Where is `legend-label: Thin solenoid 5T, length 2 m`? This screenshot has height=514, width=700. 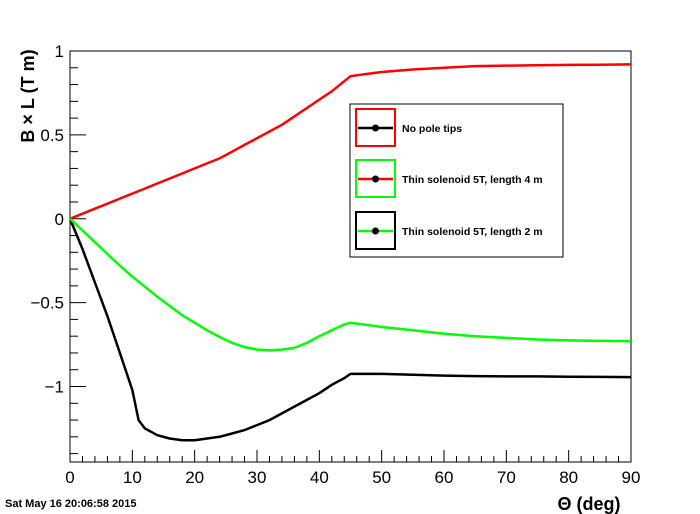
legend-label: Thin solenoid 5T, length 2 m is located at coordinates (472, 232).